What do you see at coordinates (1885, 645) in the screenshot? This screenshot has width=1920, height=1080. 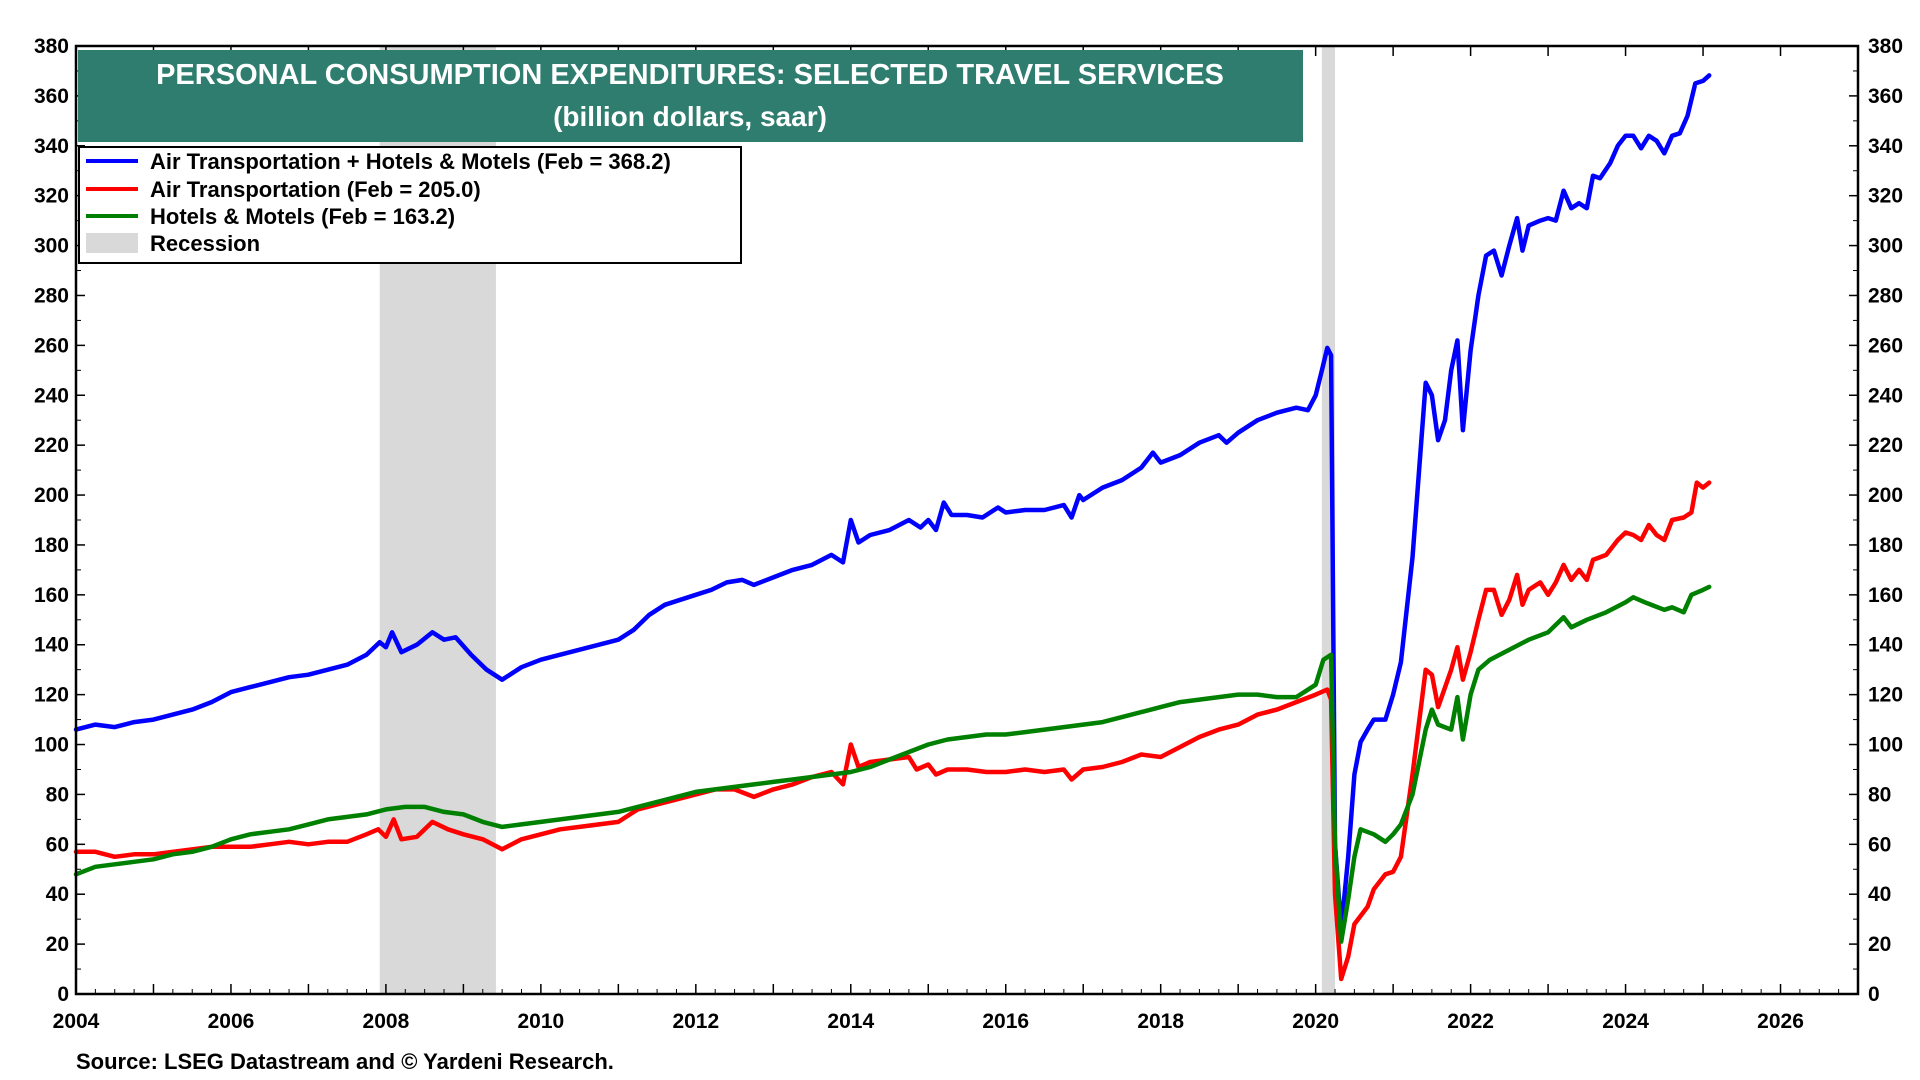 I see `y-tick-label-right: 140` at bounding box center [1885, 645].